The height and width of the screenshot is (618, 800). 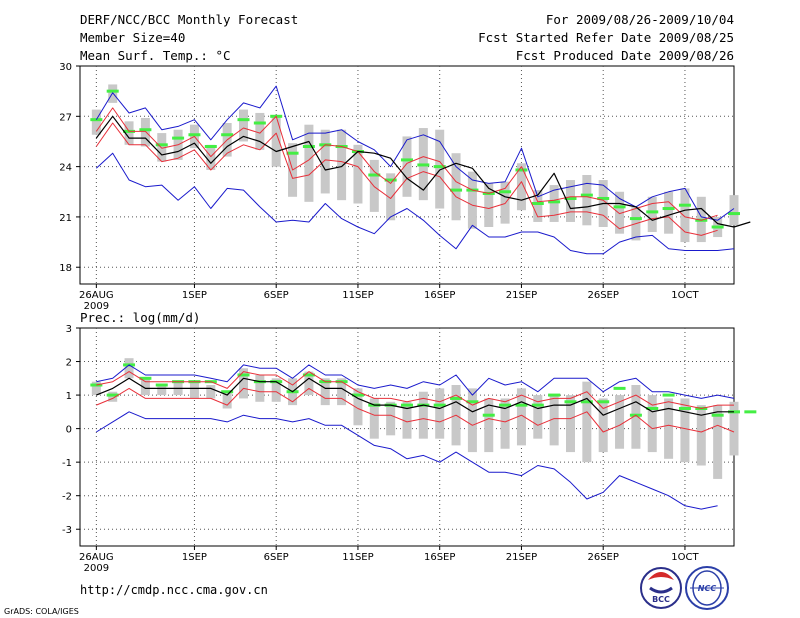 What do you see at coordinates (415, 390) in the screenshot?
I see `prec-mean-plus-sd-line` at bounding box center [415, 390].